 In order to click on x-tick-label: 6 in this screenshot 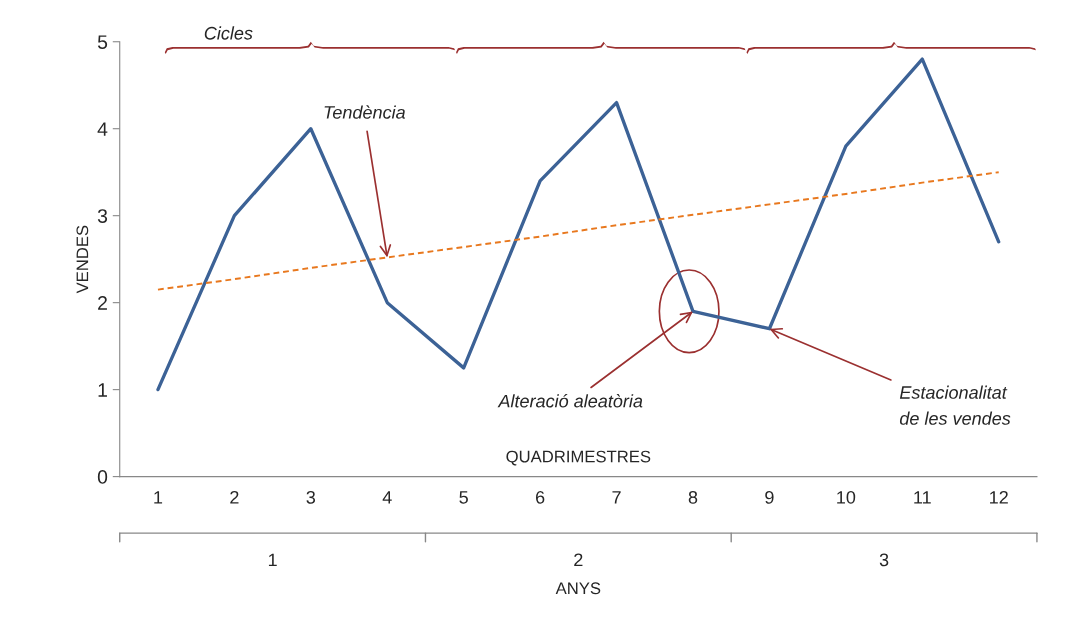, I will do `click(540, 497)`.